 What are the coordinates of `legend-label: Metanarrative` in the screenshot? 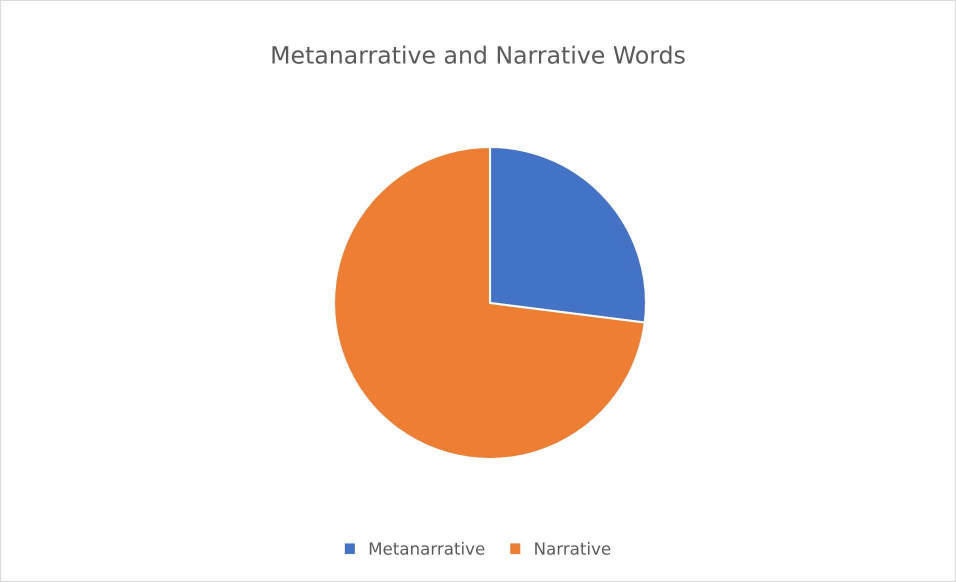 It's located at (427, 548).